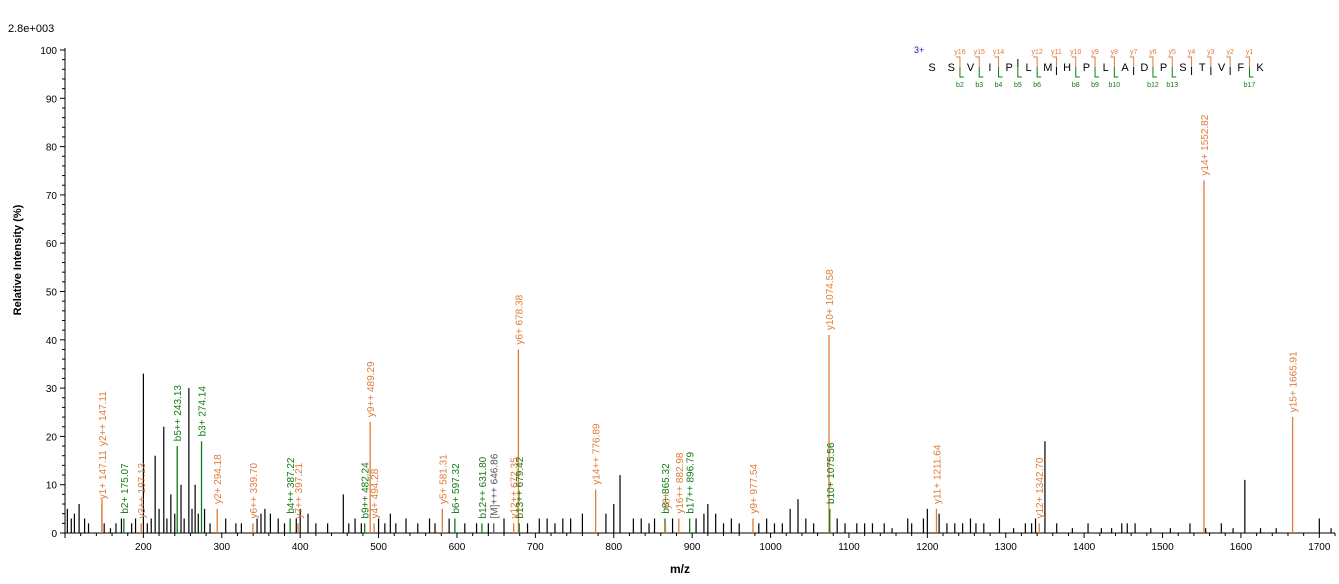  What do you see at coordinates (919, 50) in the screenshot?
I see `charge-state-label: 3+` at bounding box center [919, 50].